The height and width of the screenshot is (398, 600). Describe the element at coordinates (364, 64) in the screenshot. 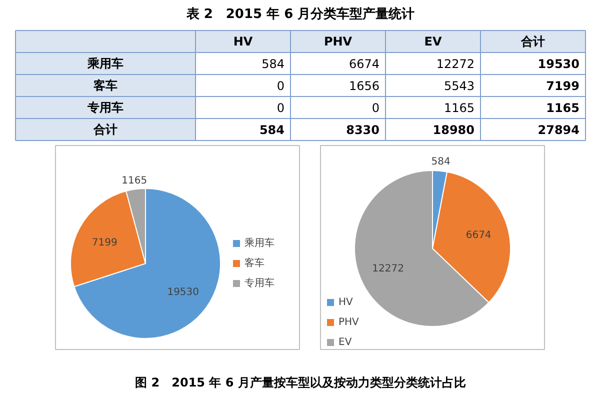

I see `text: 6674` at that location.